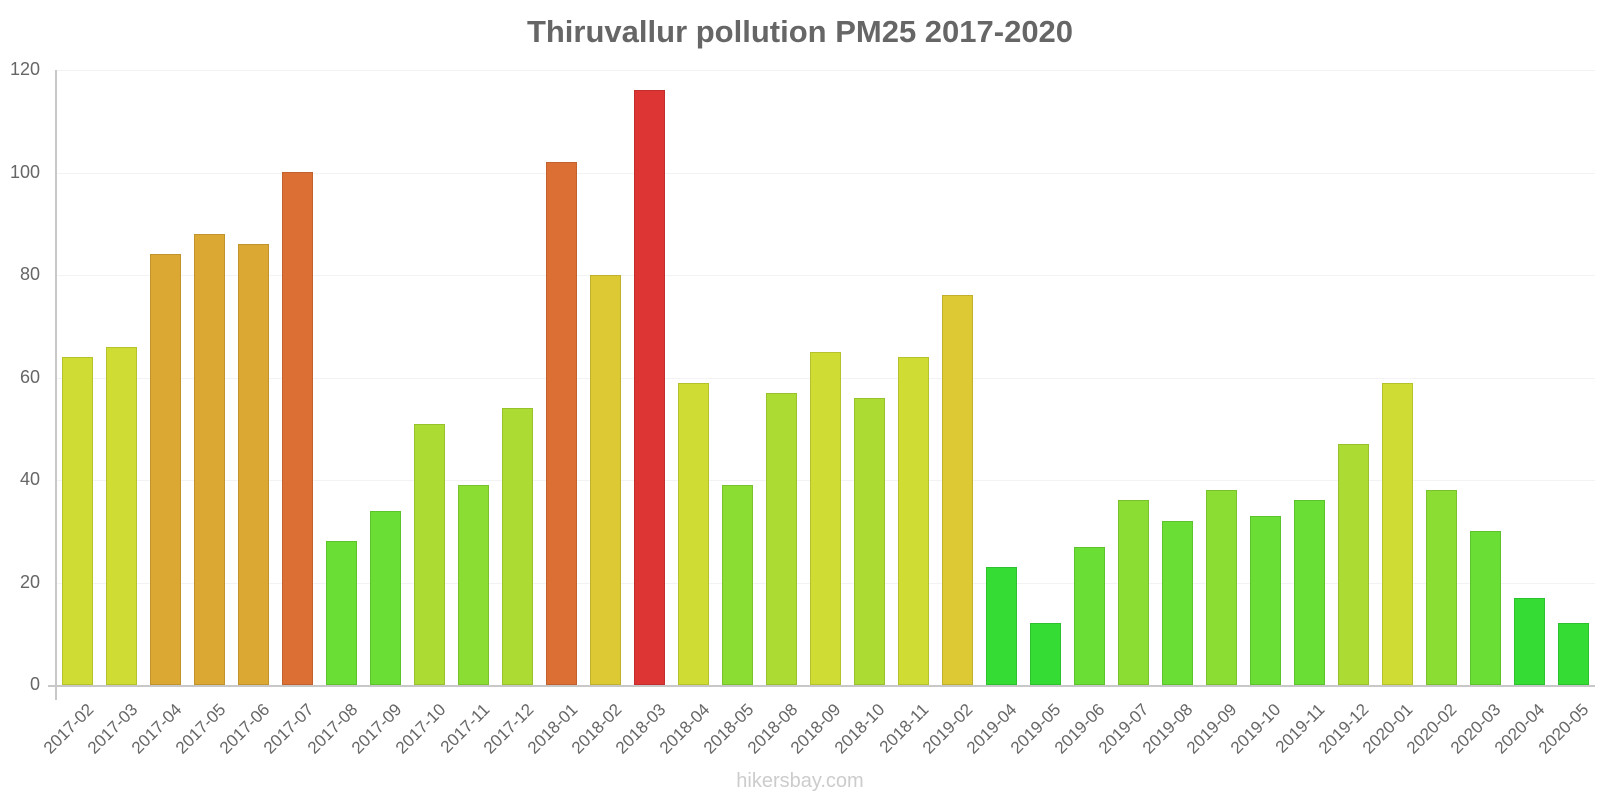 Image resolution: width=1600 pixels, height=800 pixels. I want to click on y-tick-label: 80, so click(29, 274).